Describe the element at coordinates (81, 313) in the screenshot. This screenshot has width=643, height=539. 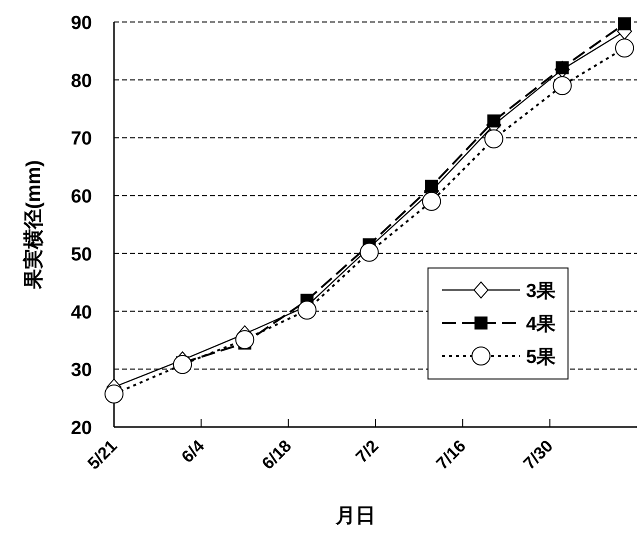
I see `y-tick-label: 40` at that location.